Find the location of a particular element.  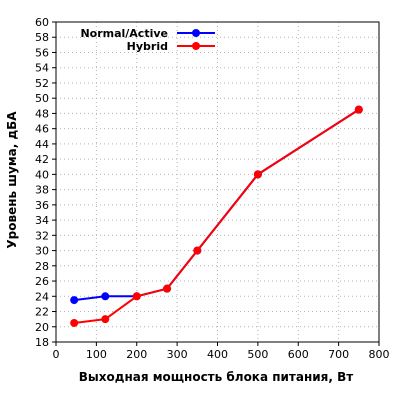

y-tick-label: 30 is located at coordinates (42, 251).